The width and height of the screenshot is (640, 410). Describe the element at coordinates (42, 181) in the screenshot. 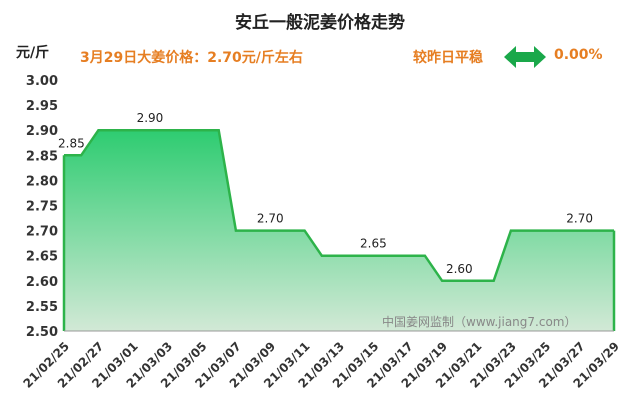

I see `y-tick-label: 2.80` at that location.